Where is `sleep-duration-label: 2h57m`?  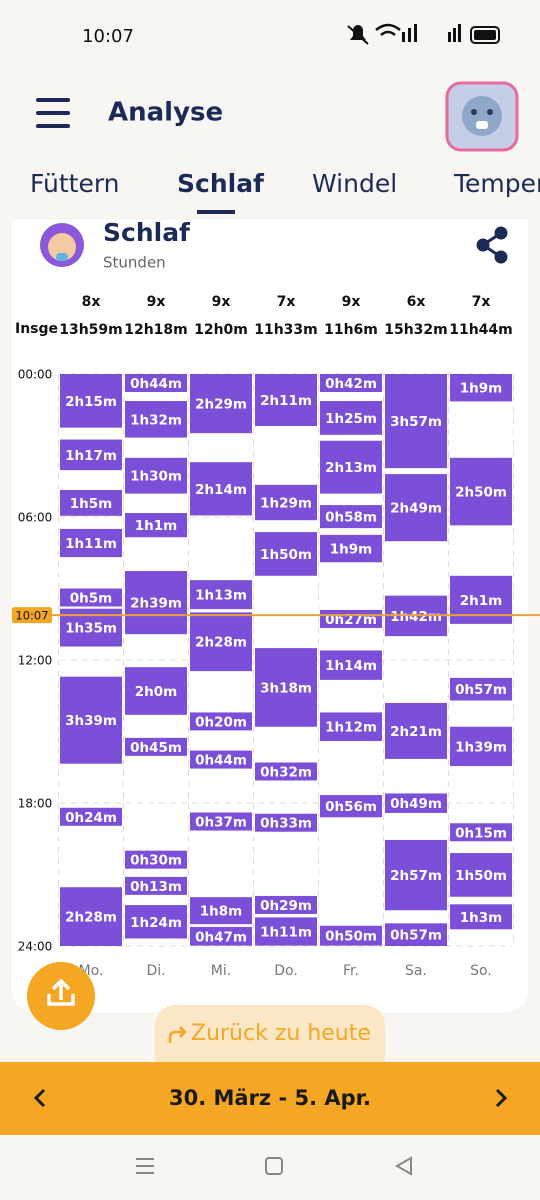
sleep-duration-label: 2h57m is located at coordinates (416, 876).